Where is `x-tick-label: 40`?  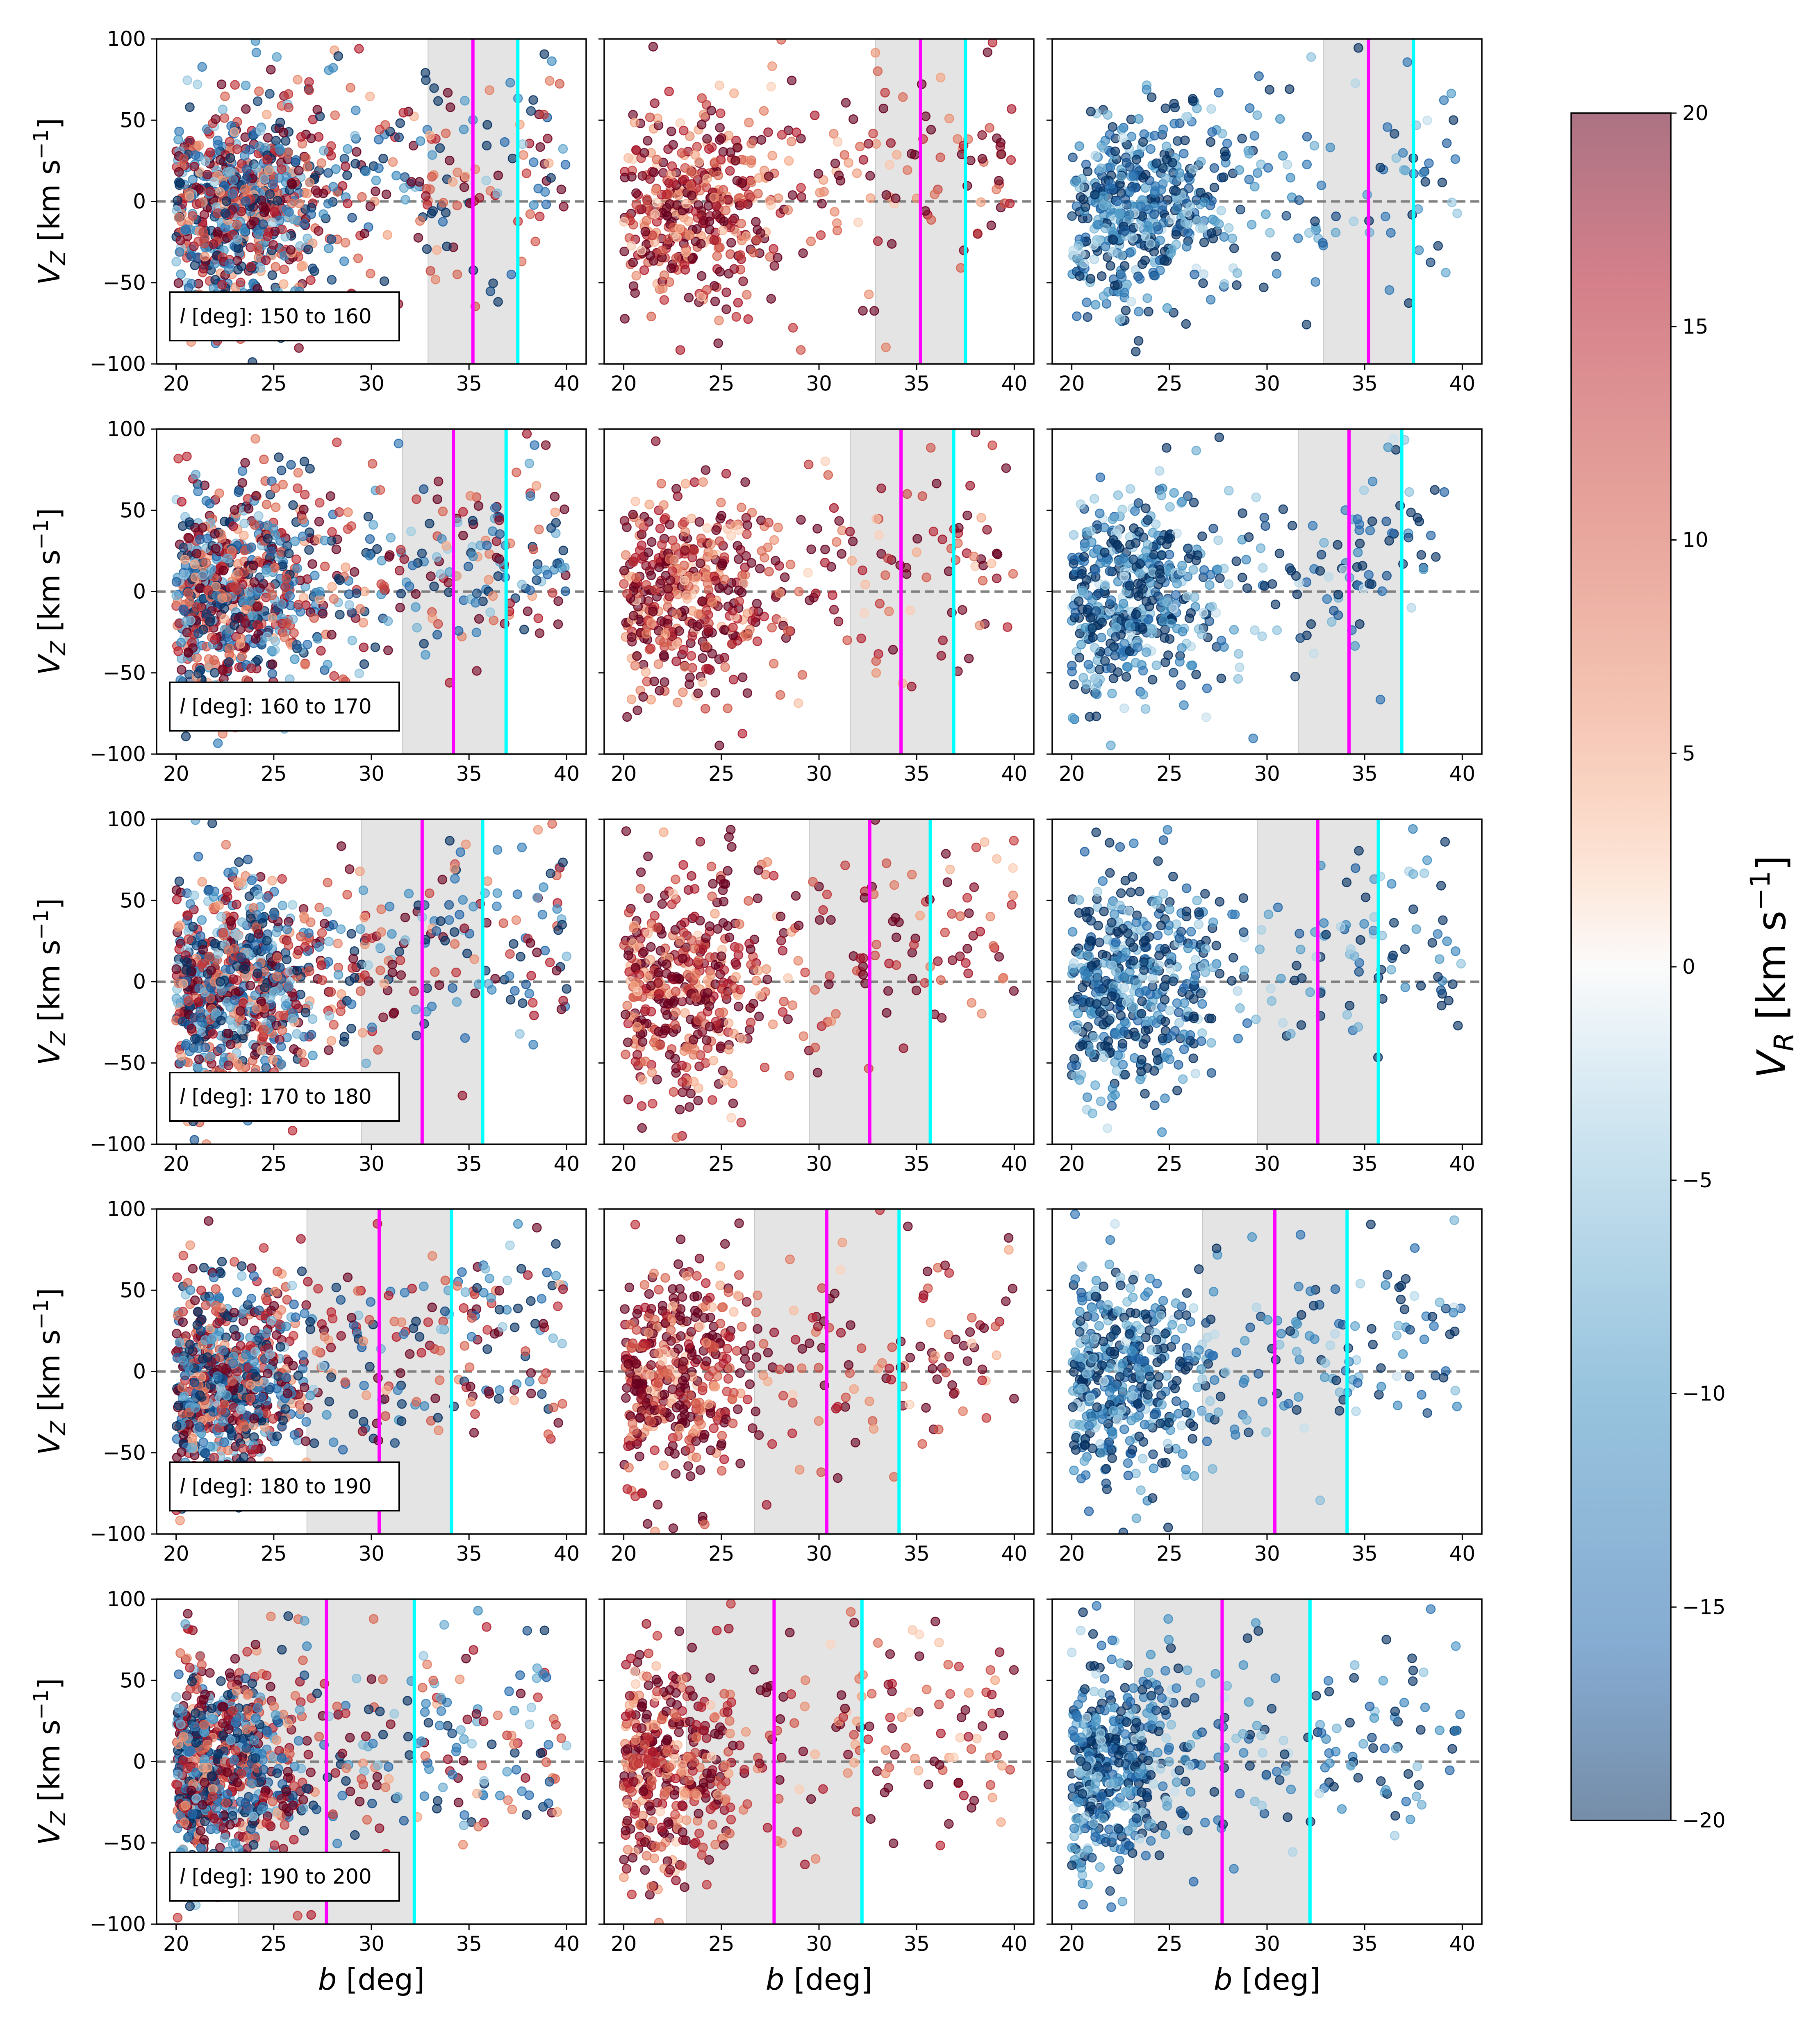
x-tick-label: 40 is located at coordinates (1014, 774).